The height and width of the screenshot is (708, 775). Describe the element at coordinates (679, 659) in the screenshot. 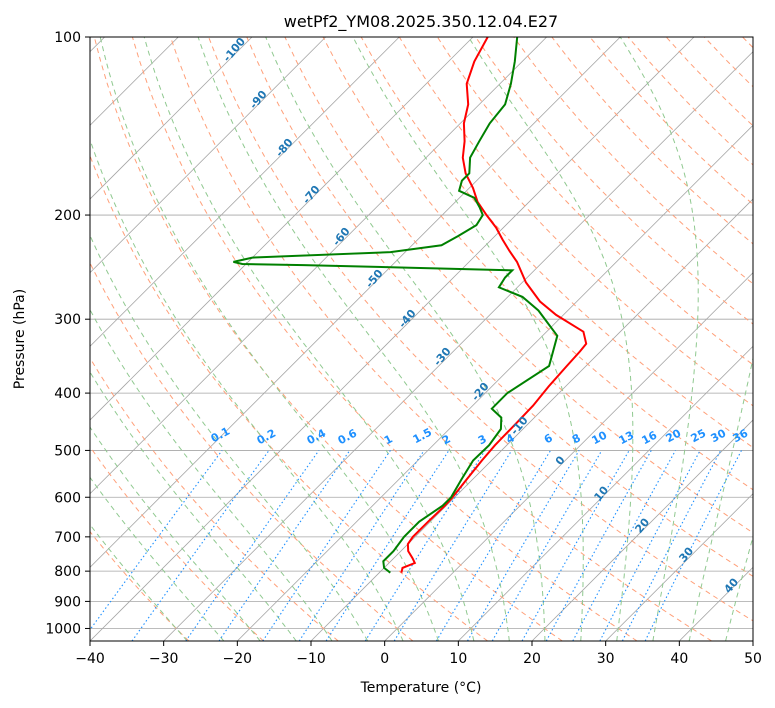

I see `x-tick-label: 40` at that location.